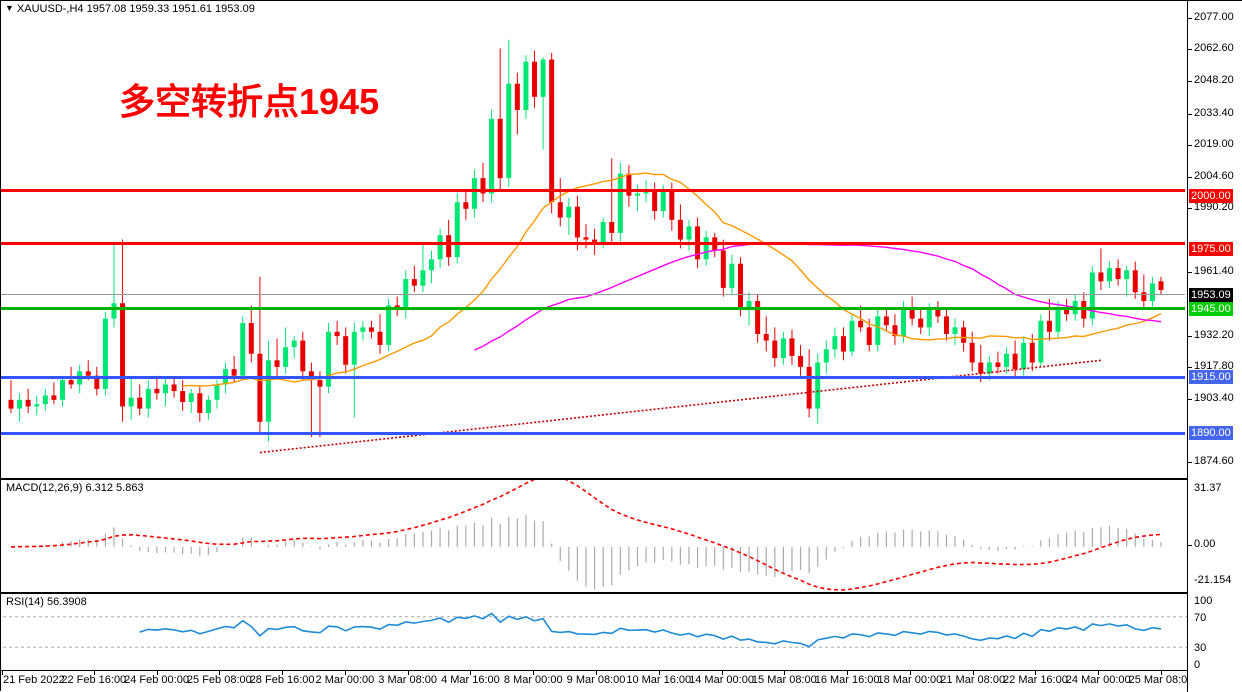 The height and width of the screenshot is (692, 1242). Describe the element at coordinates (1215, 648) in the screenshot. I see `rsi-tick: 30` at that location.